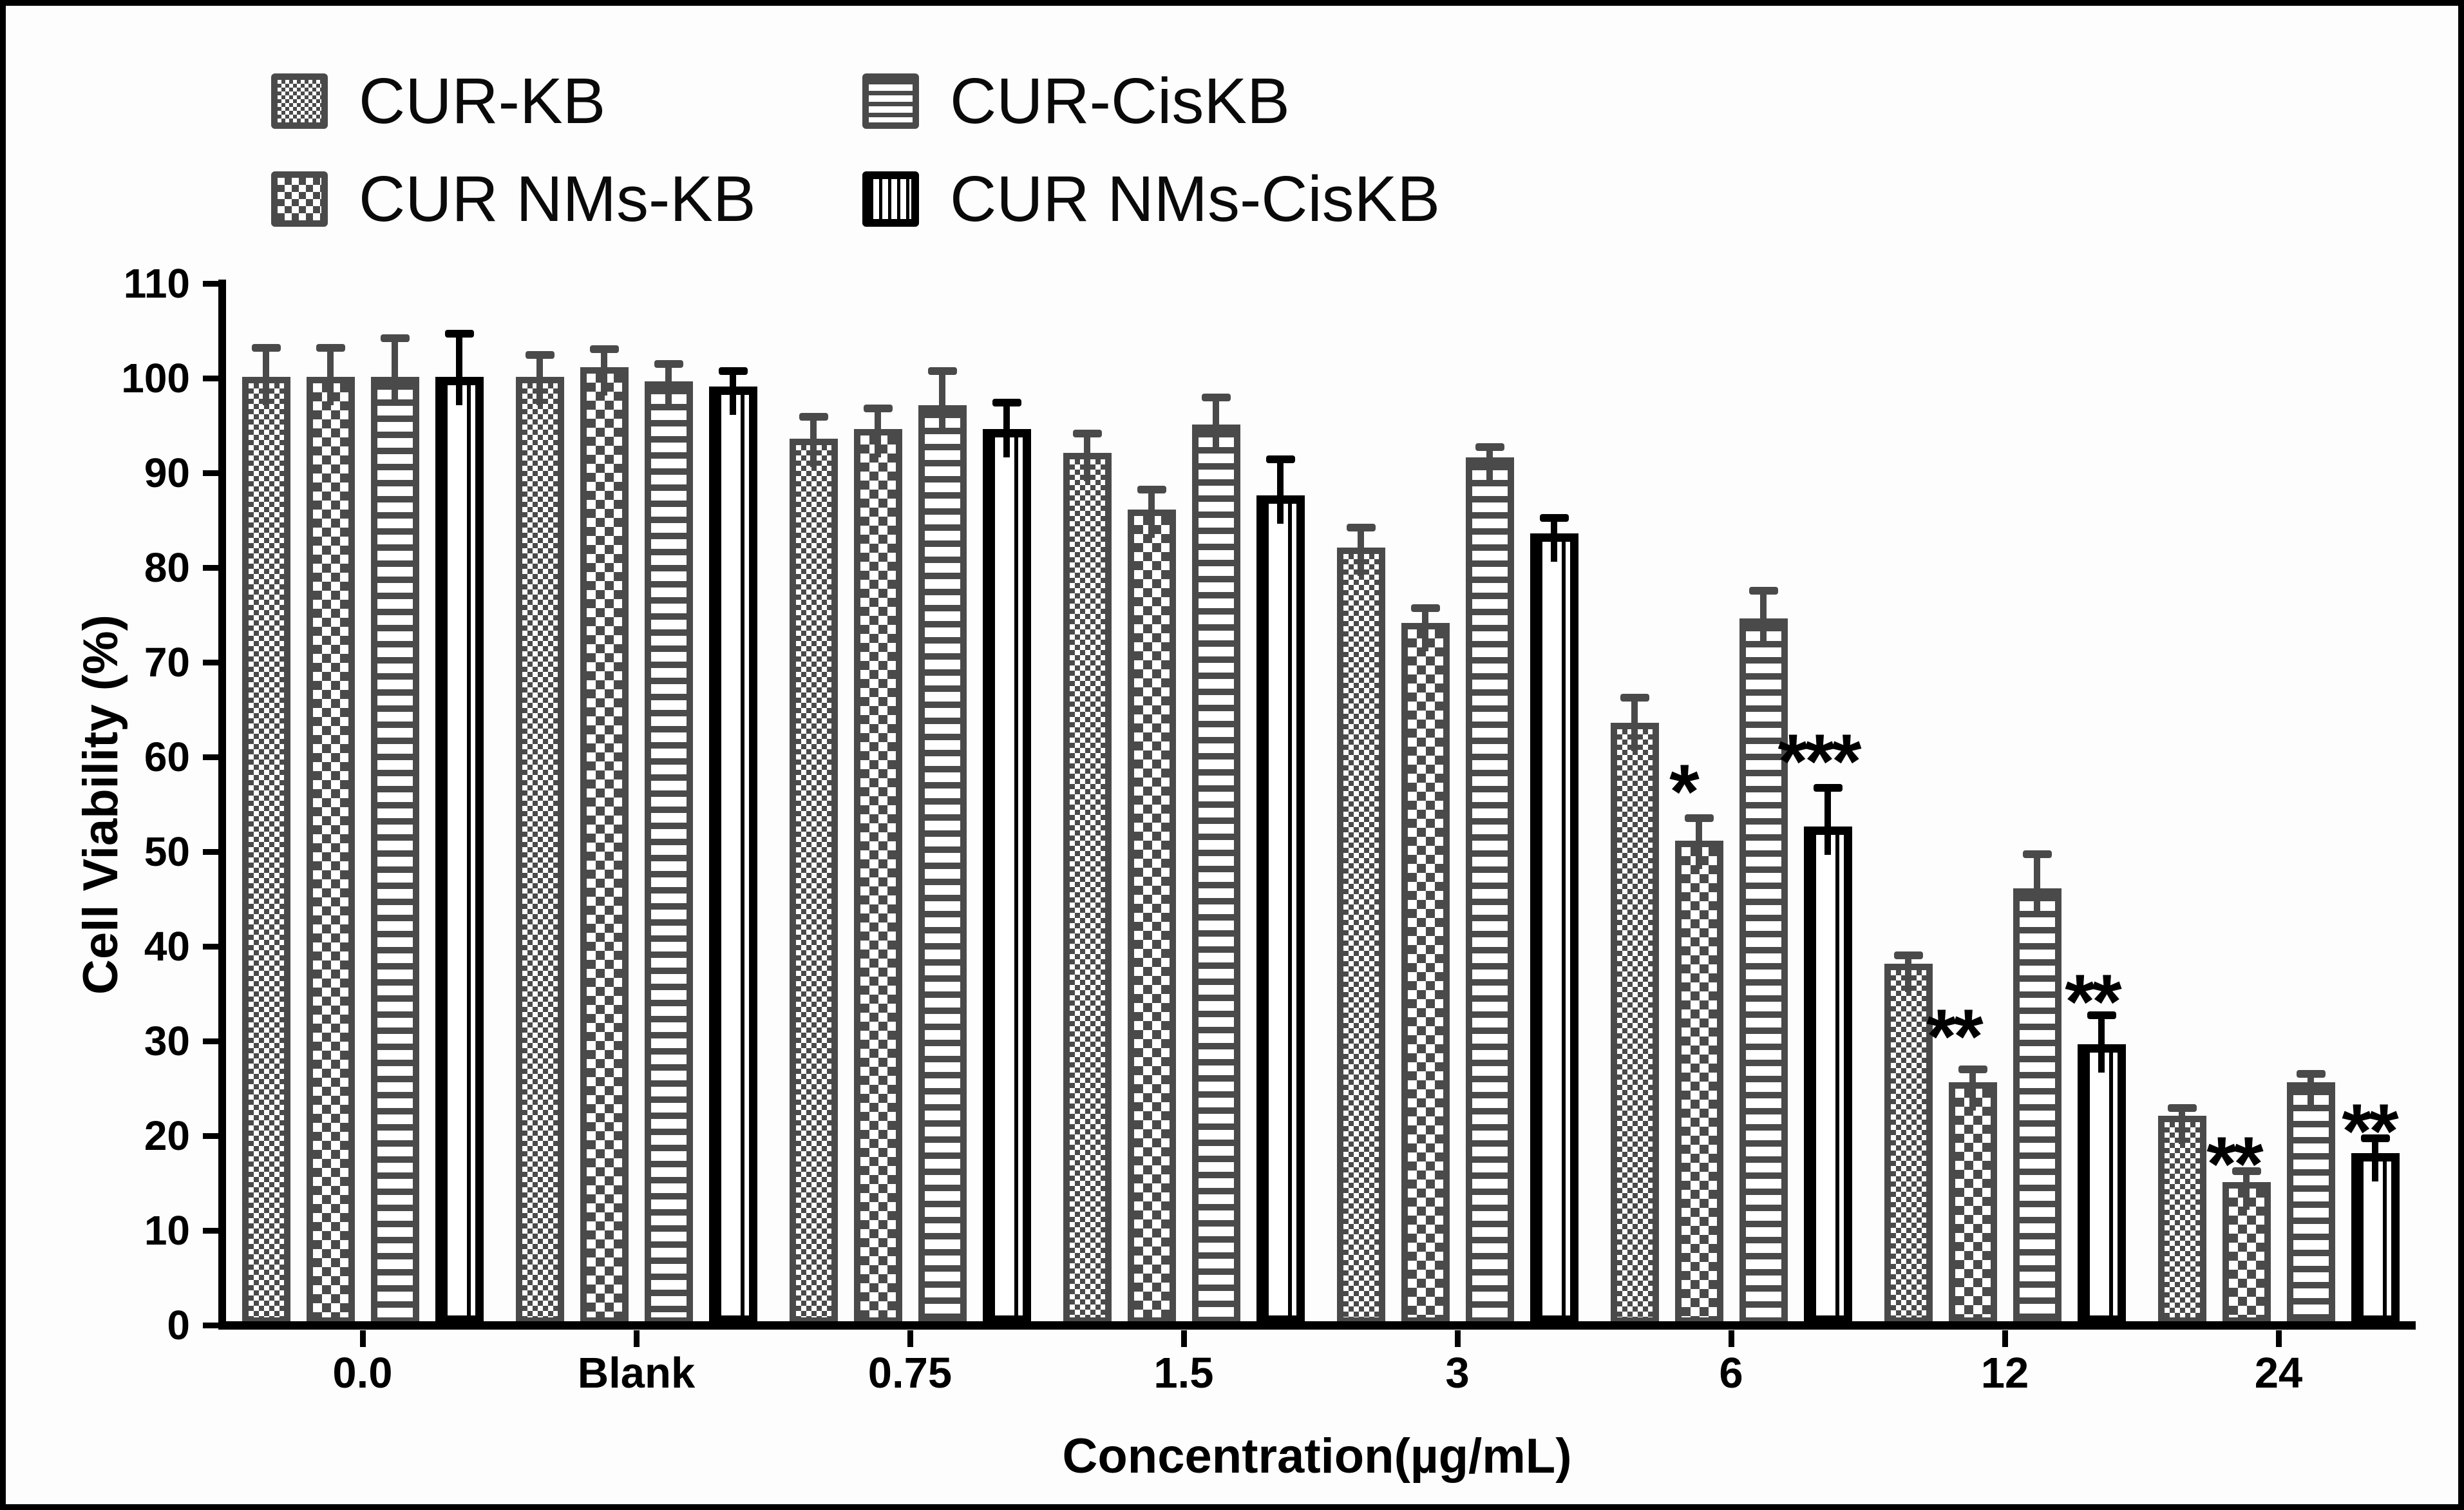  Describe the element at coordinates (362, 1373) in the screenshot. I see `x-tick-label: 0.0` at that location.